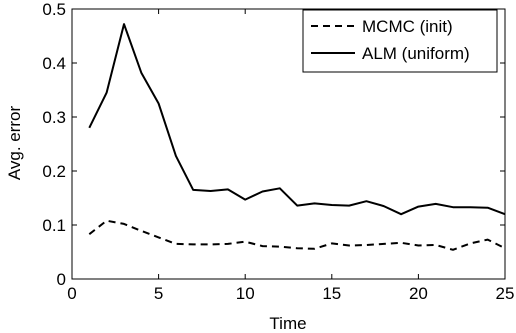 This screenshot has height=333, width=516. I want to click on y-axis-label: Avg. error, so click(14, 143).